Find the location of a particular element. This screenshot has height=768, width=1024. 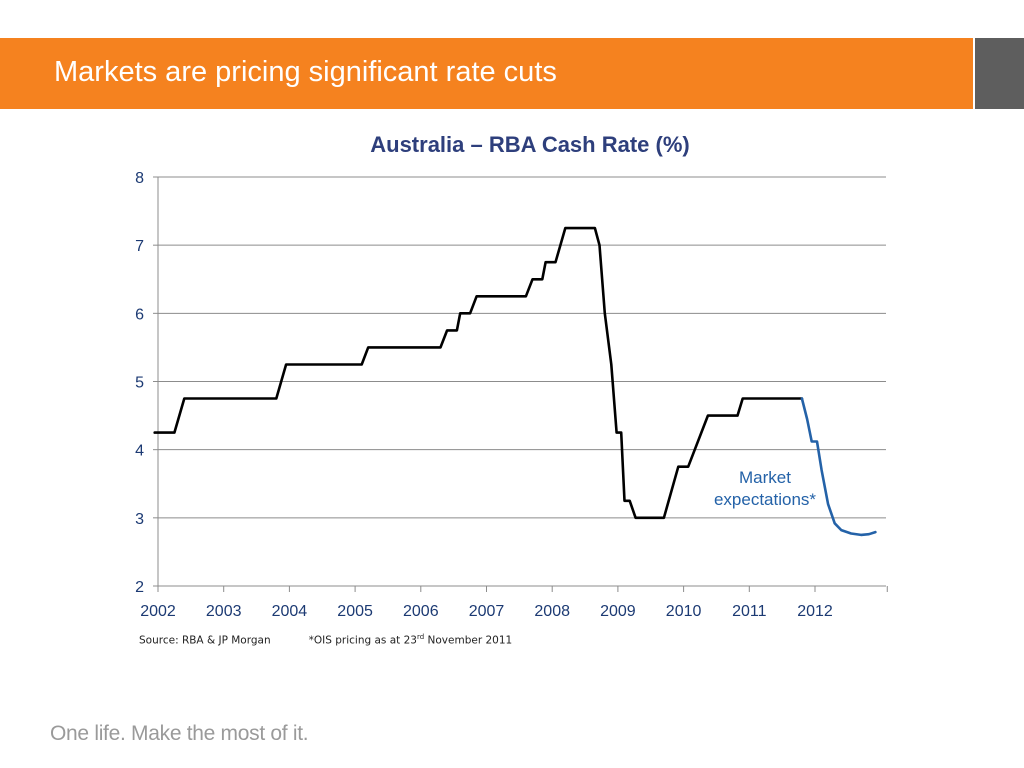

header-accent-block is located at coordinates (999, 73).